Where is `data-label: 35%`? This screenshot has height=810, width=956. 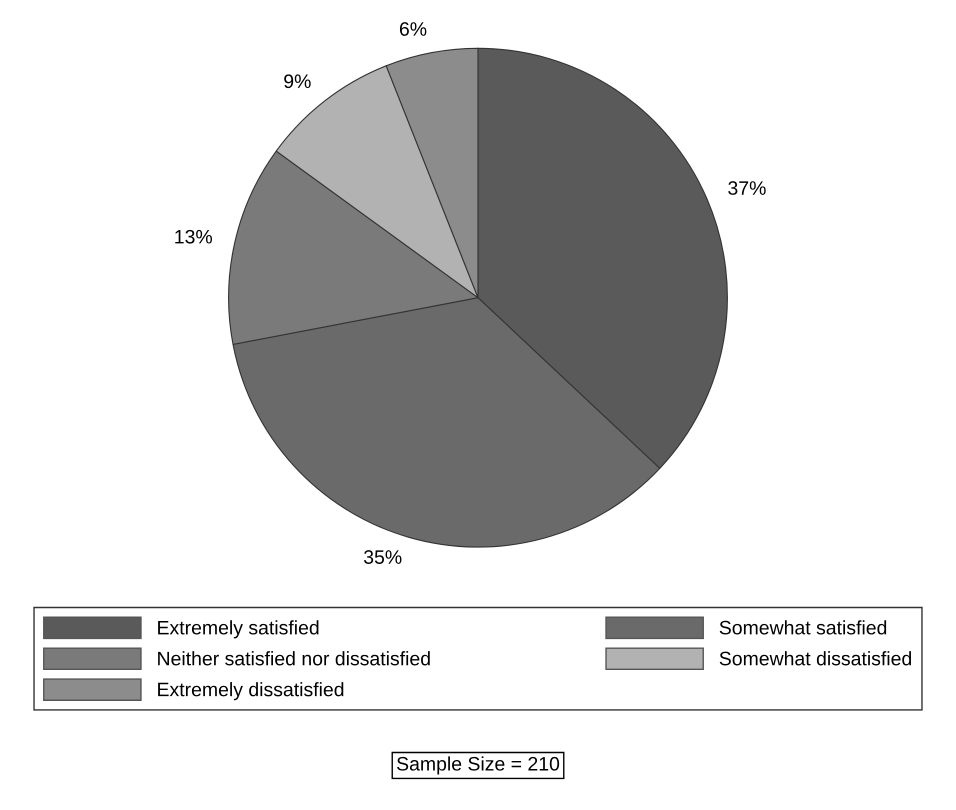
data-label: 35% is located at coordinates (383, 557).